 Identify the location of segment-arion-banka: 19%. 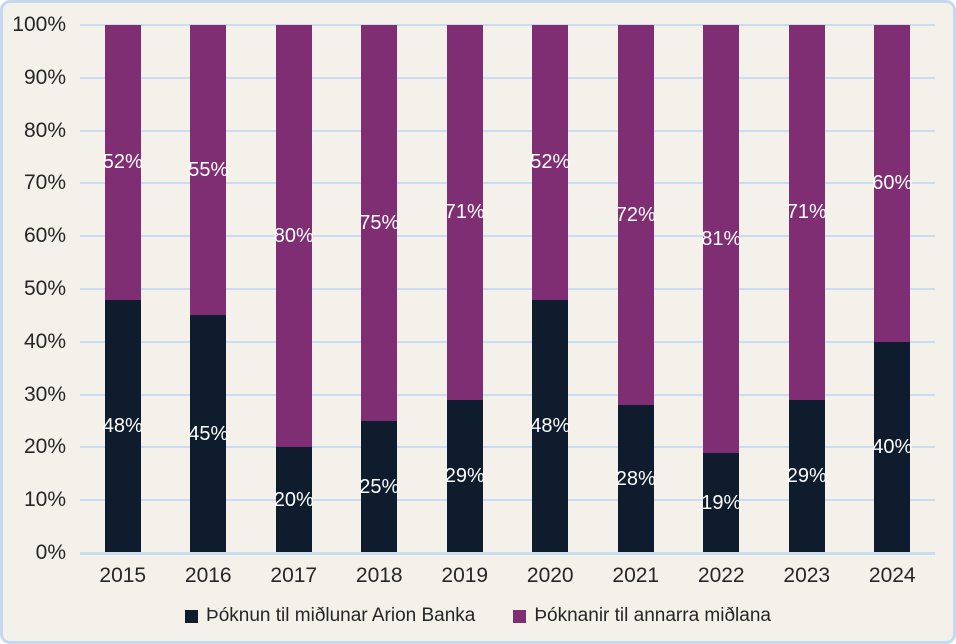
(721, 502).